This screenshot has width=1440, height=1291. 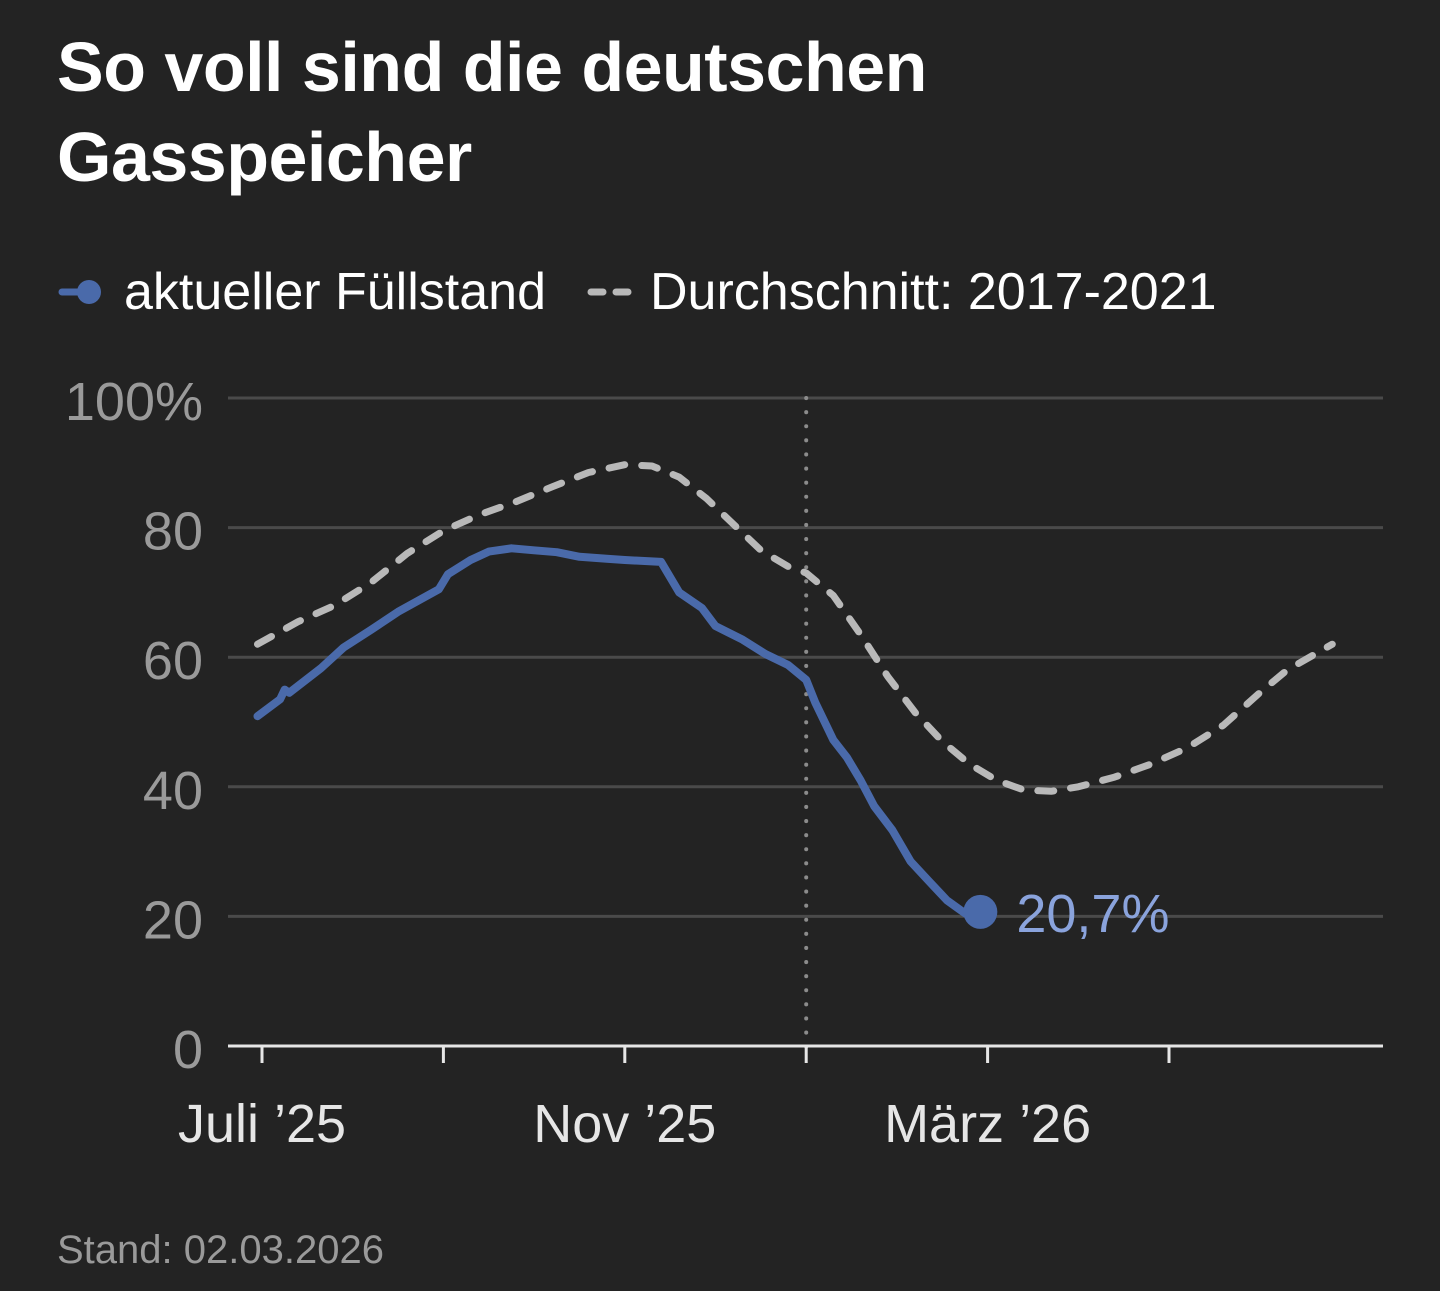 What do you see at coordinates (79, 292) in the screenshot?
I see `solid-line-dot-icon` at bounding box center [79, 292].